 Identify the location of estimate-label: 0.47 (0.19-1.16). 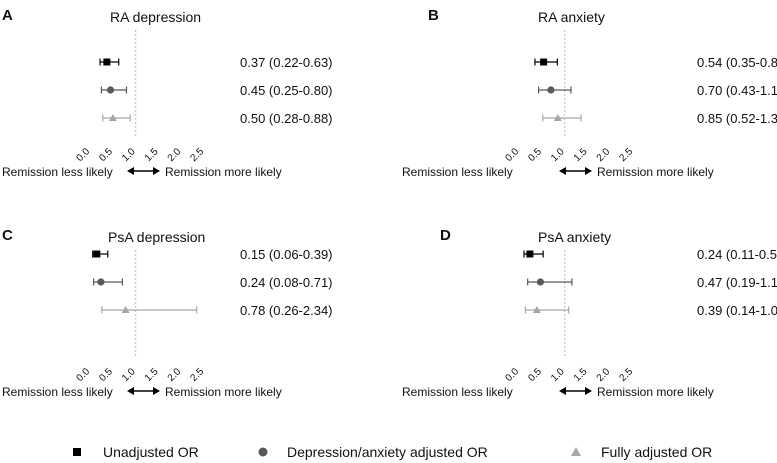
(737, 282).